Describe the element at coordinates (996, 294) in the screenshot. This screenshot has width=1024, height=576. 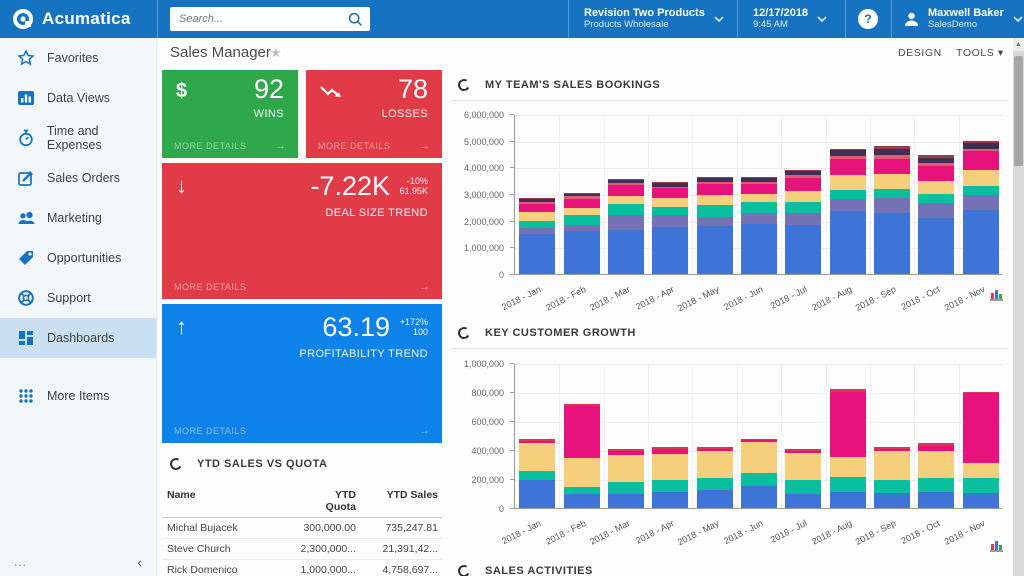
I see `chart-icon` at that location.